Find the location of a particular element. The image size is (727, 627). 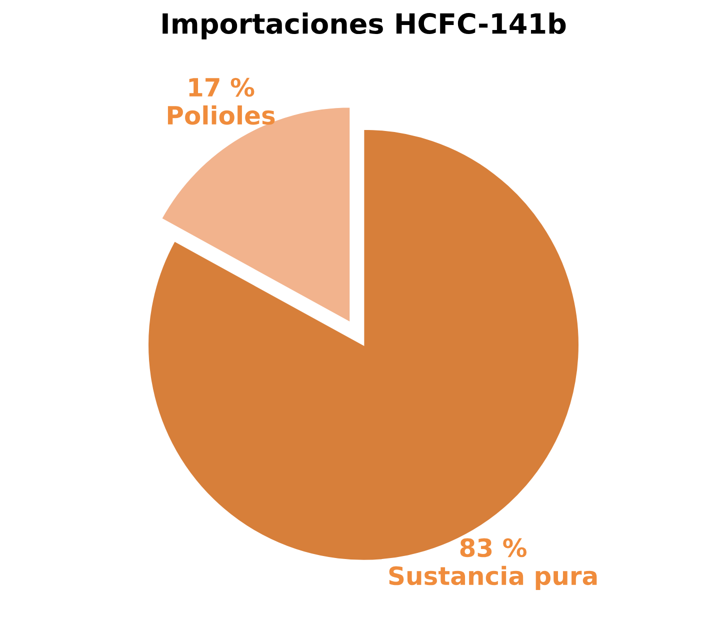

slice-label: Sustancia pura is located at coordinates (493, 578).